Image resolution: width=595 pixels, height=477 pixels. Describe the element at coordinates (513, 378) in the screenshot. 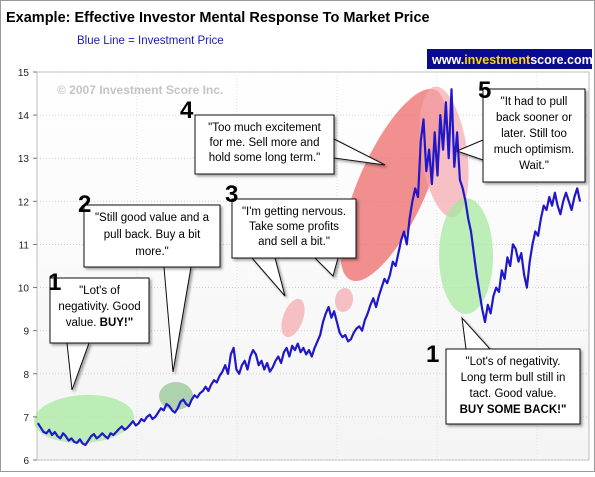

I see `callout-line: Long term bull still in` at that location.